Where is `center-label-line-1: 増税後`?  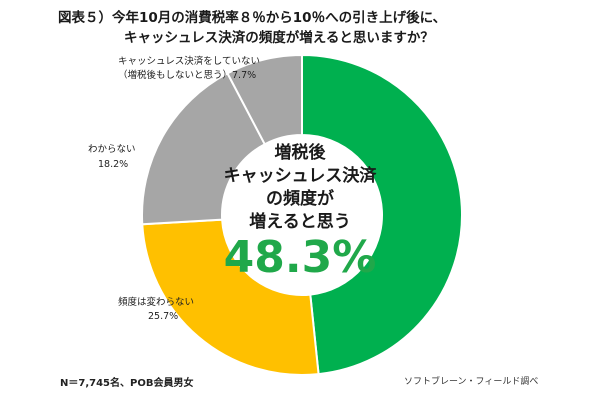
center-label-line-1: 増税後 is located at coordinates (301, 152).